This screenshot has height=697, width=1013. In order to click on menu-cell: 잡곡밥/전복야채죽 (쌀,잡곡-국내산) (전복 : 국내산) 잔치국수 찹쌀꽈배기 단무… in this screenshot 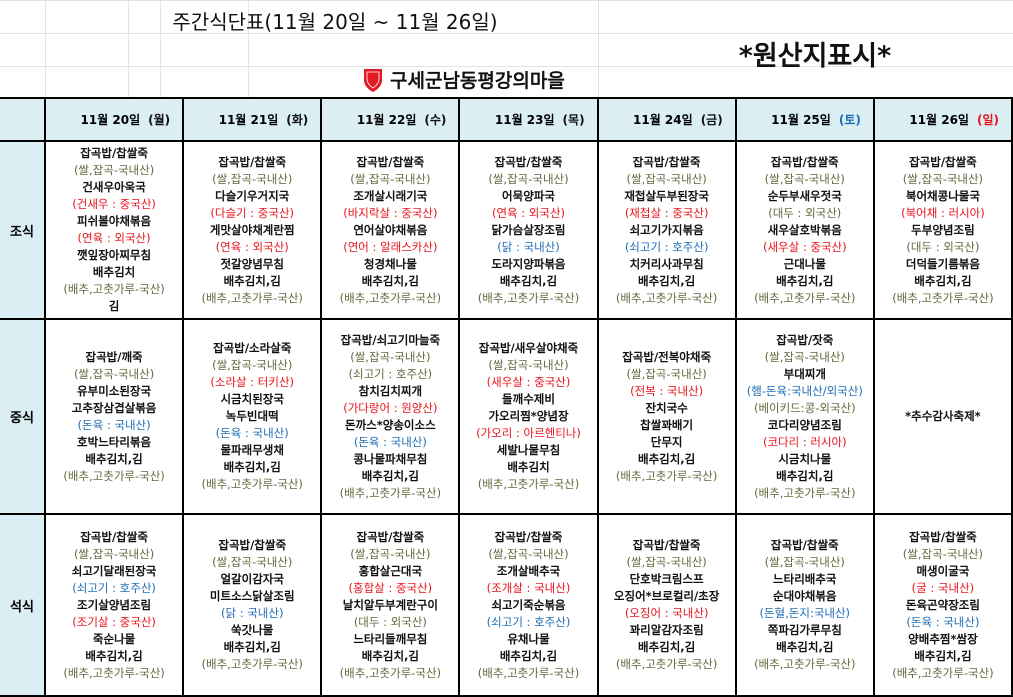, I will do `click(666, 416)`.